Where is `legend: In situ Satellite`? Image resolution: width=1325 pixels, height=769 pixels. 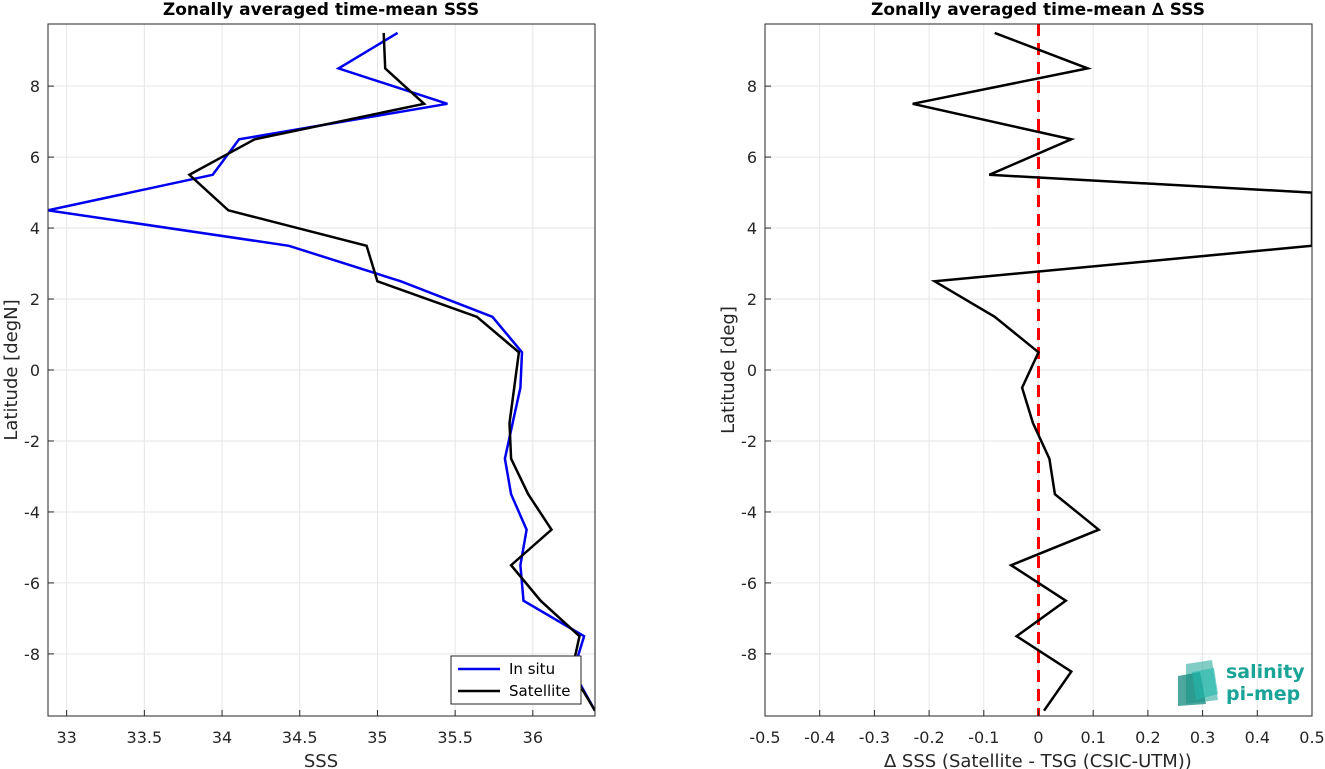 legend: In situ Satellite is located at coordinates (516, 680).